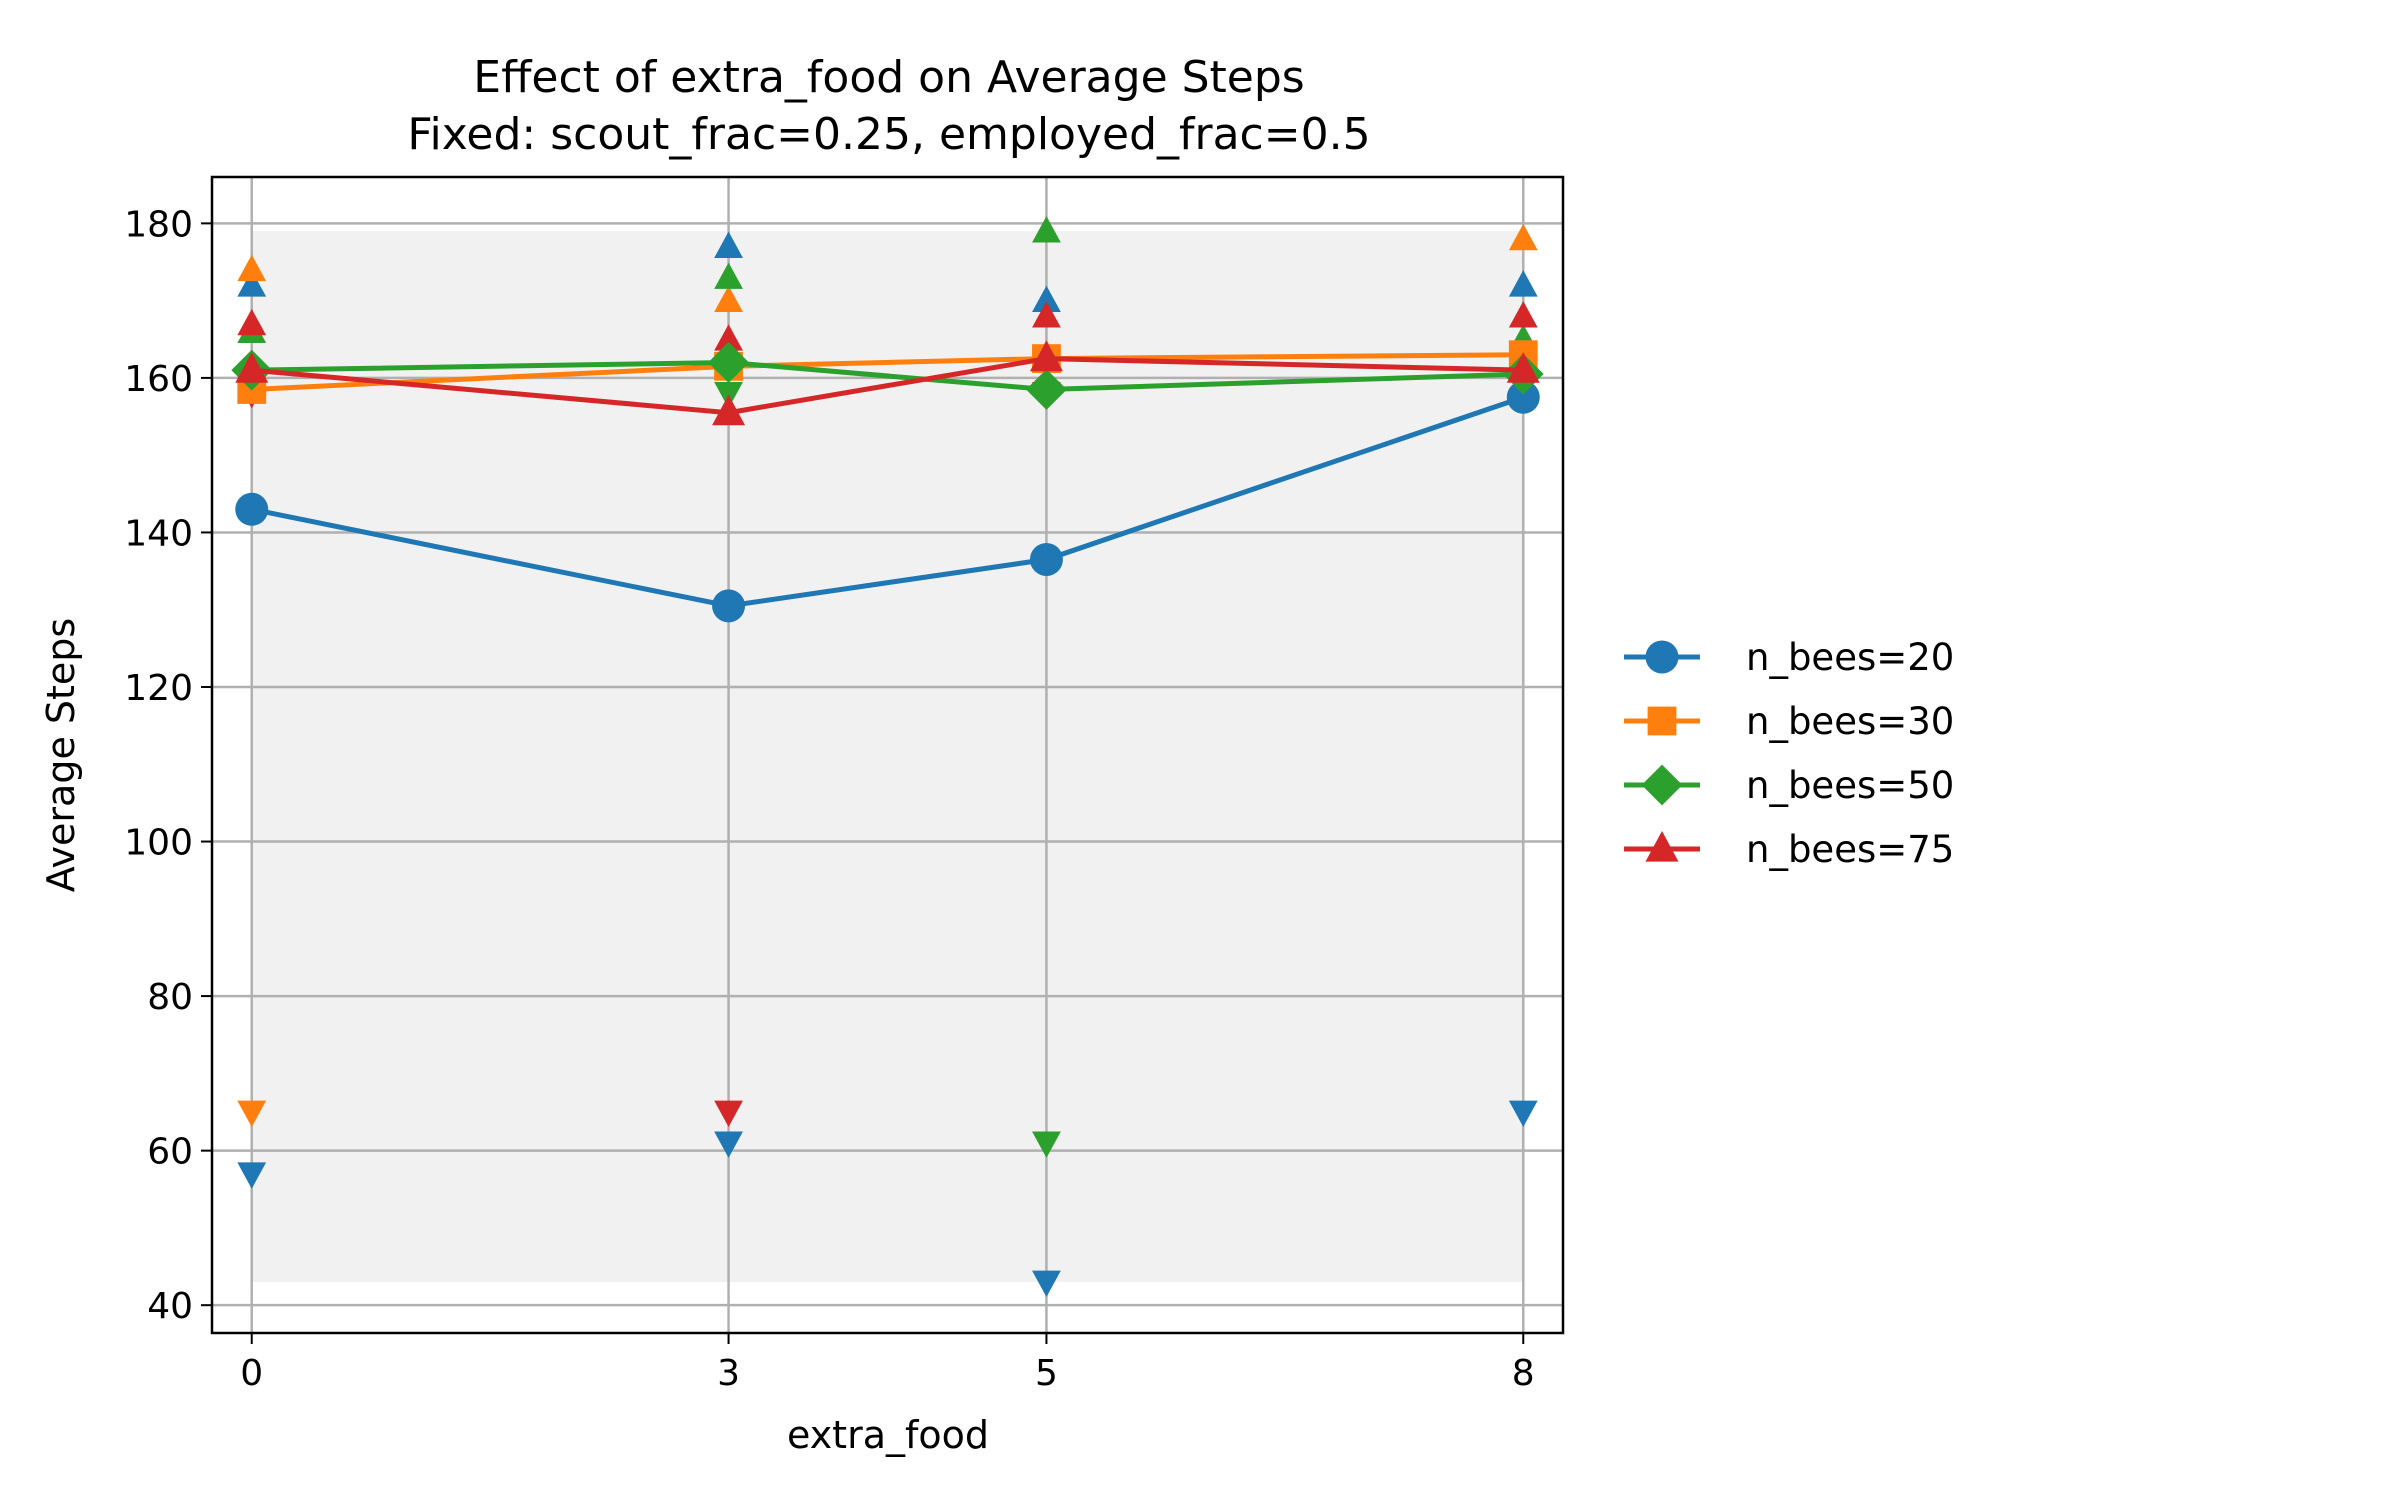 This screenshot has height=1500, width=2400. I want to click on legend-item: n_bees=75, so click(1789, 849).